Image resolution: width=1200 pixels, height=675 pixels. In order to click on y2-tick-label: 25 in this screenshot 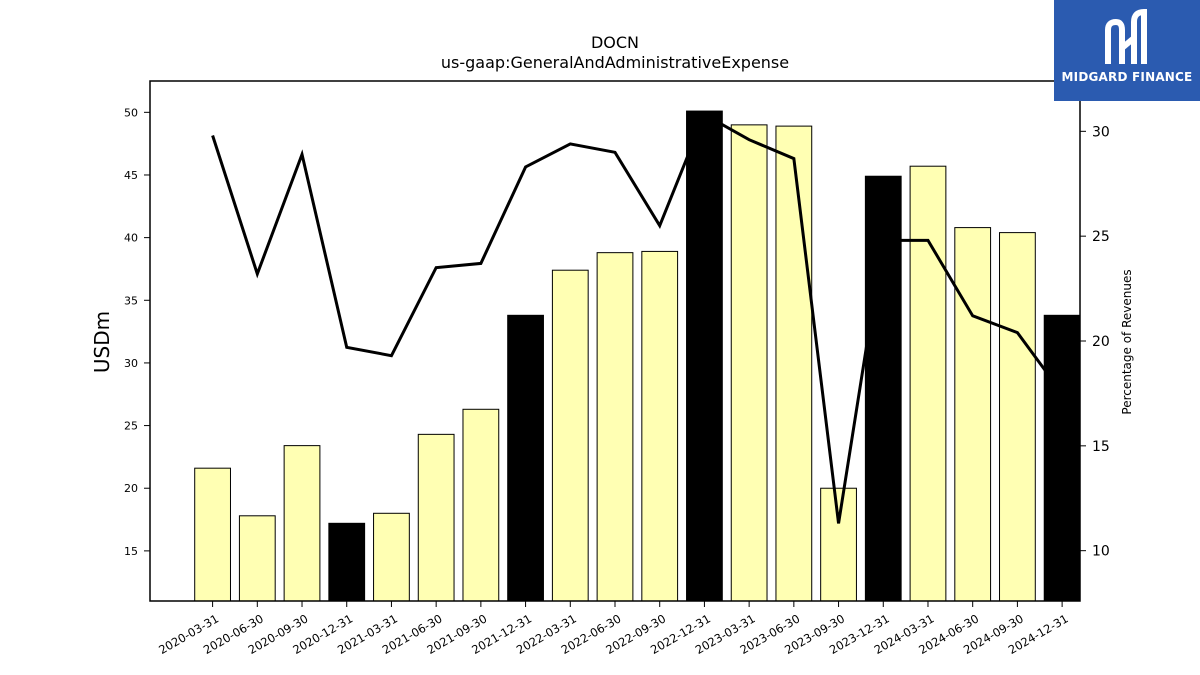, I will do `click(1101, 237)`.